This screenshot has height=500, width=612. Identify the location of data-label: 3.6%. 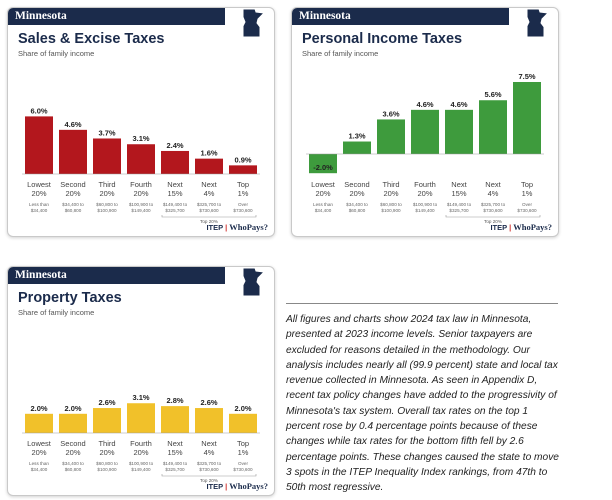
(390, 113).